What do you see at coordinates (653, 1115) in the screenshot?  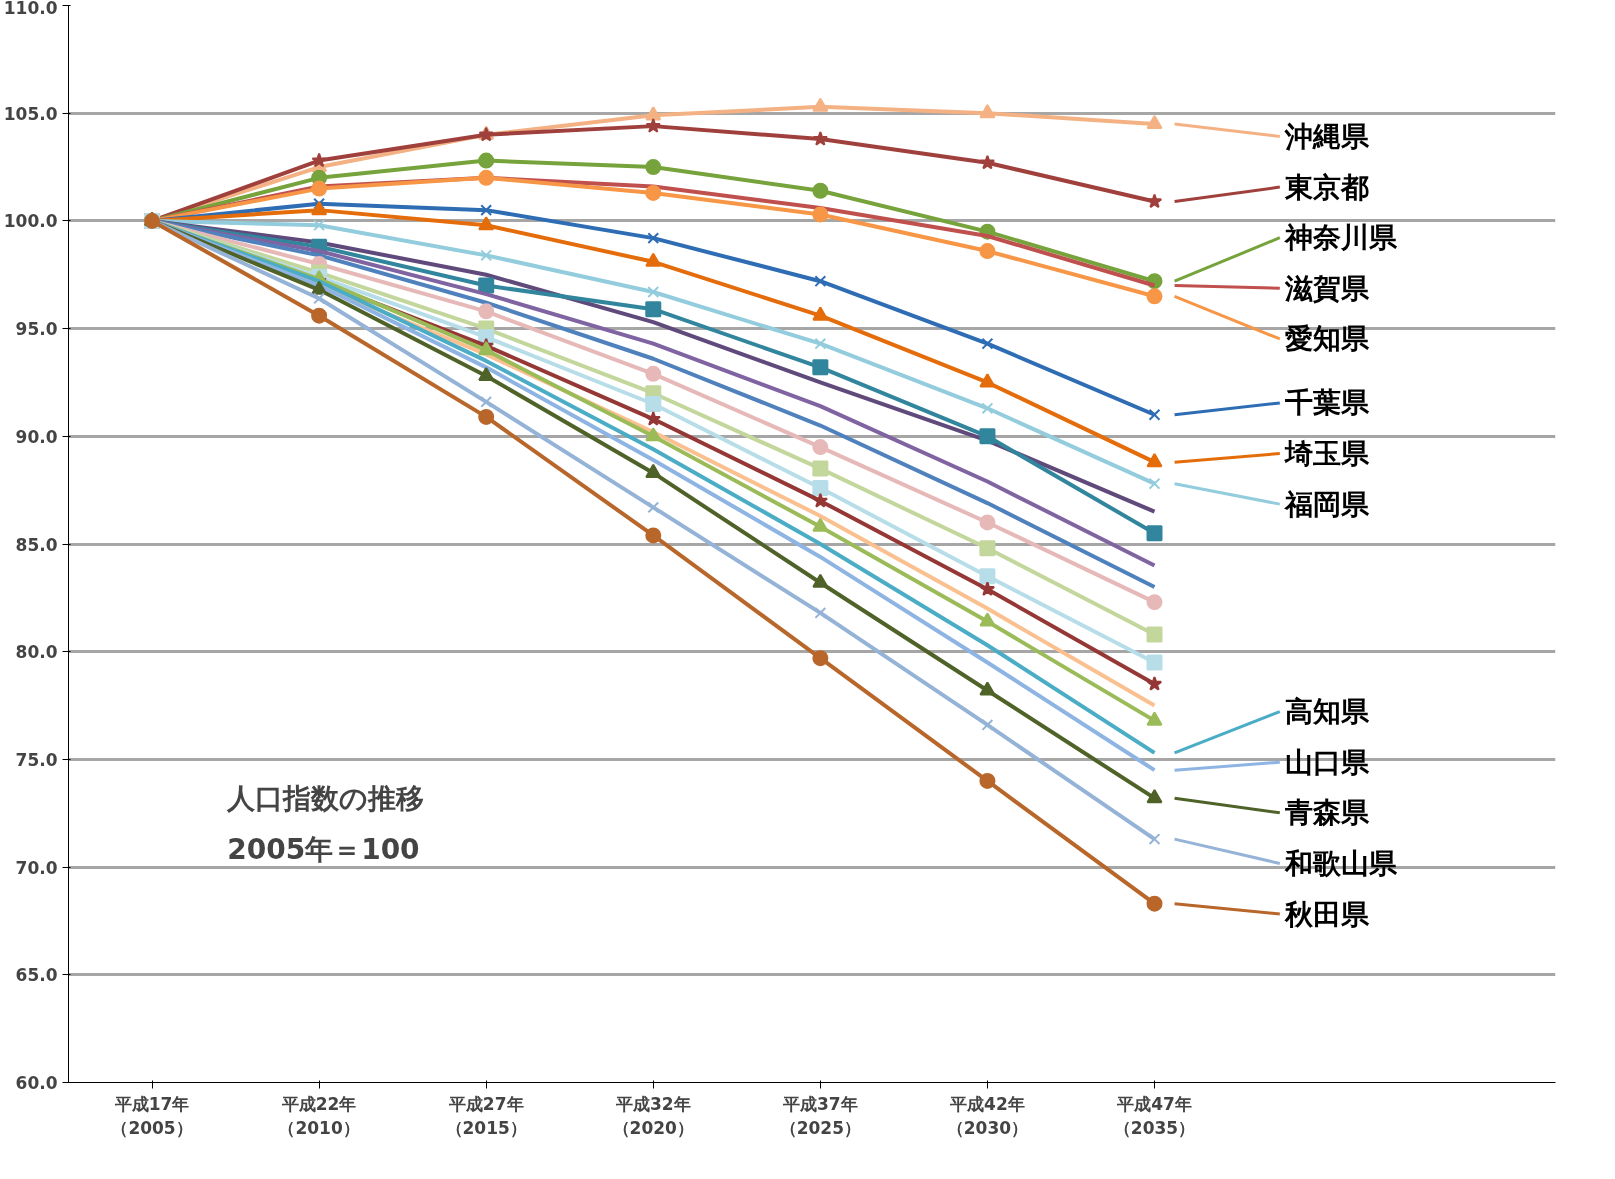 I see `x-tick-label: 平成32年（2020）` at bounding box center [653, 1115].